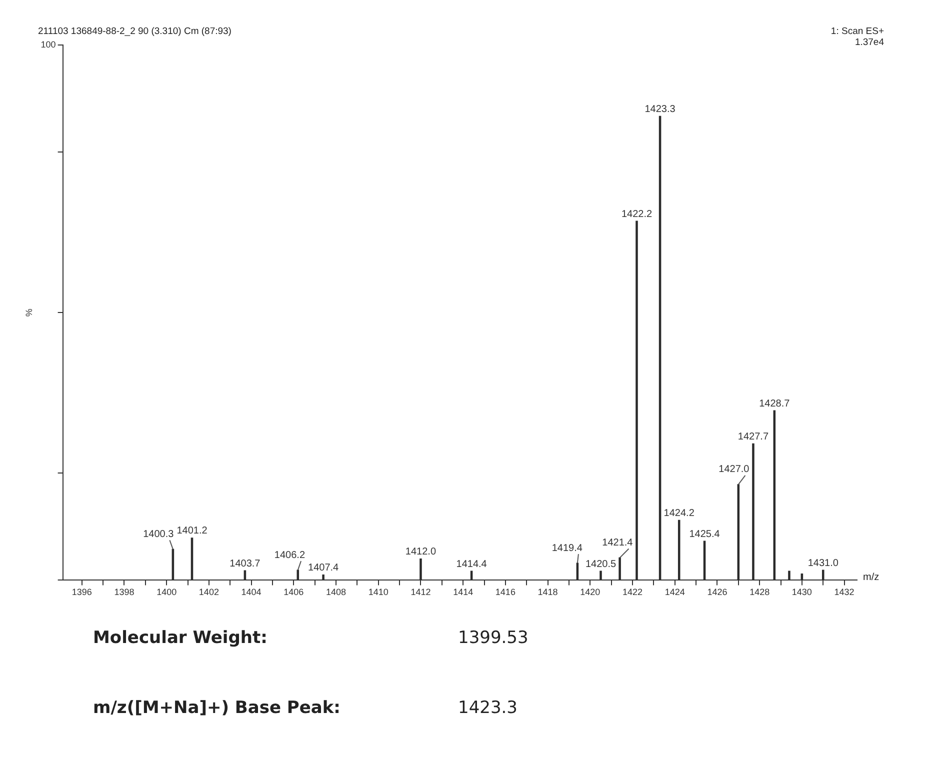 Image resolution: width=932 pixels, height=759 pixels. I want to click on annotation: 1406.2, so click(290, 555).